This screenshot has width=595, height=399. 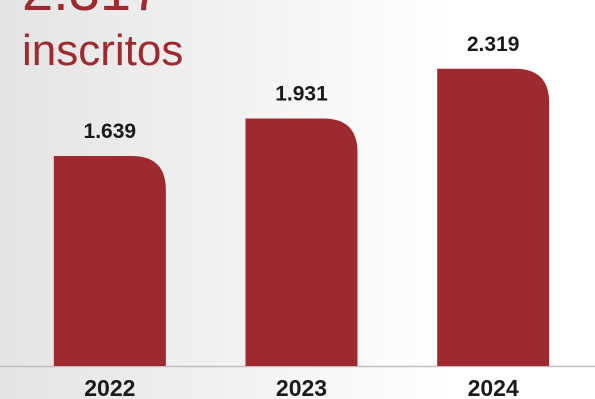 I want to click on value-label-2022: 1.639, so click(x=110, y=131).